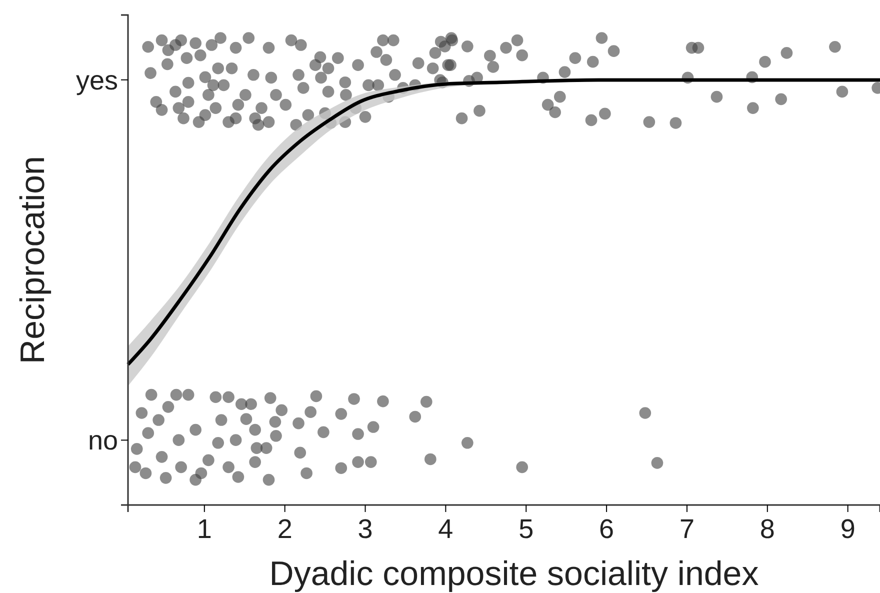 The image size is (880, 593). I want to click on x-tick-label: 9, so click(848, 529).